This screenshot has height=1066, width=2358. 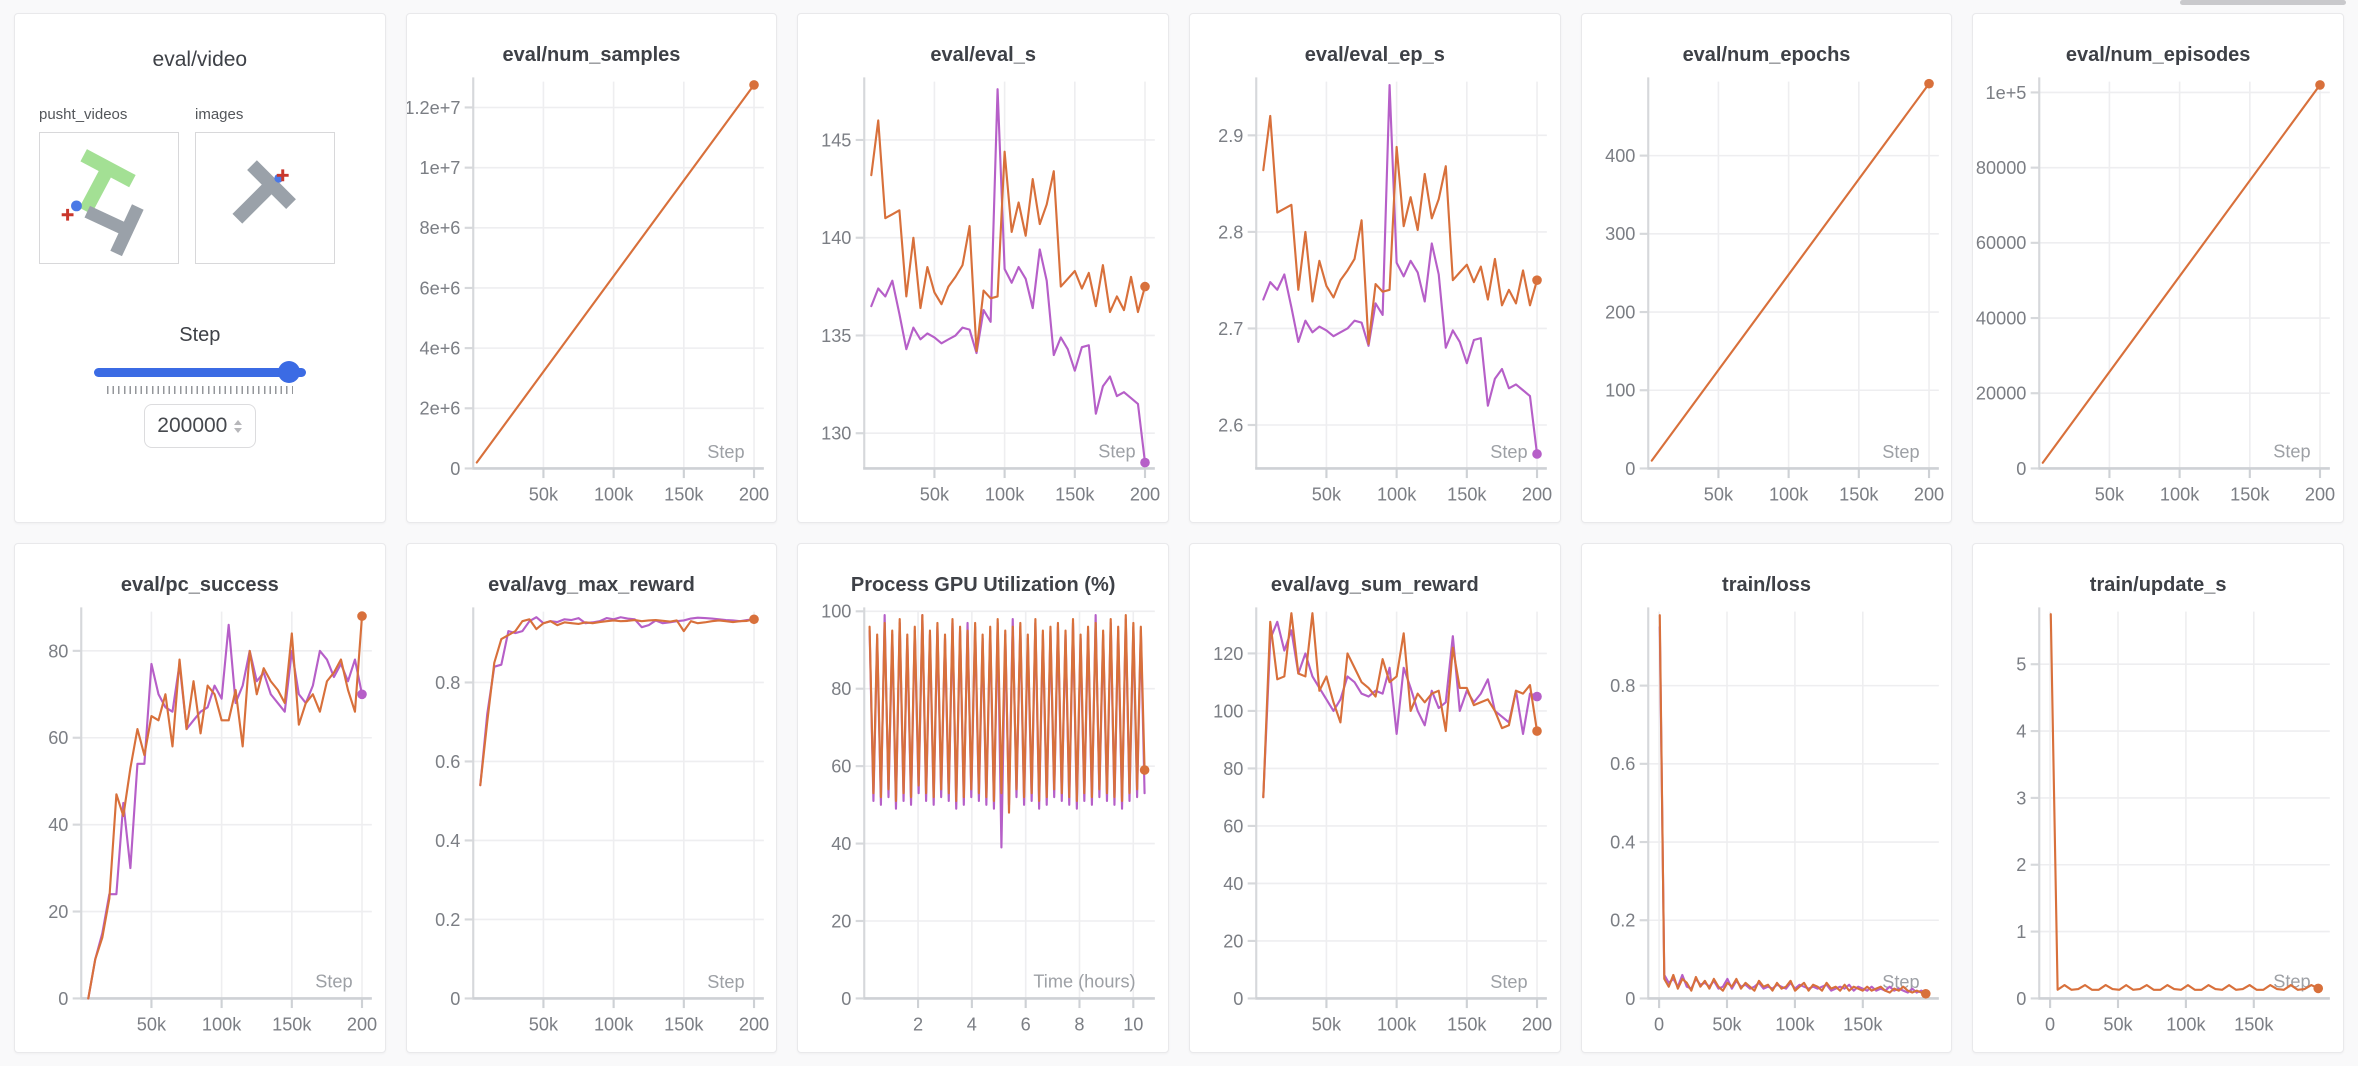 I want to click on pusht-videos-thumbnail, so click(x=109, y=198).